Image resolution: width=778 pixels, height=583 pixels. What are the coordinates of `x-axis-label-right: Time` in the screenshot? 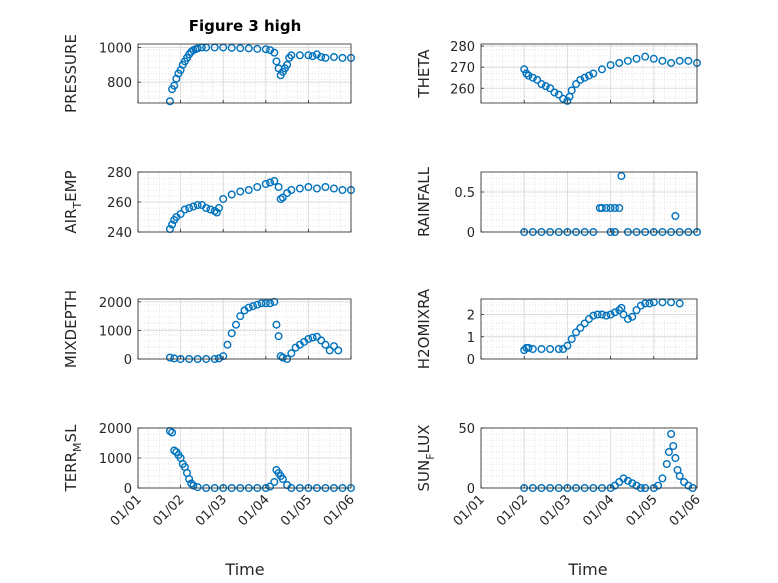 It's located at (587, 569).